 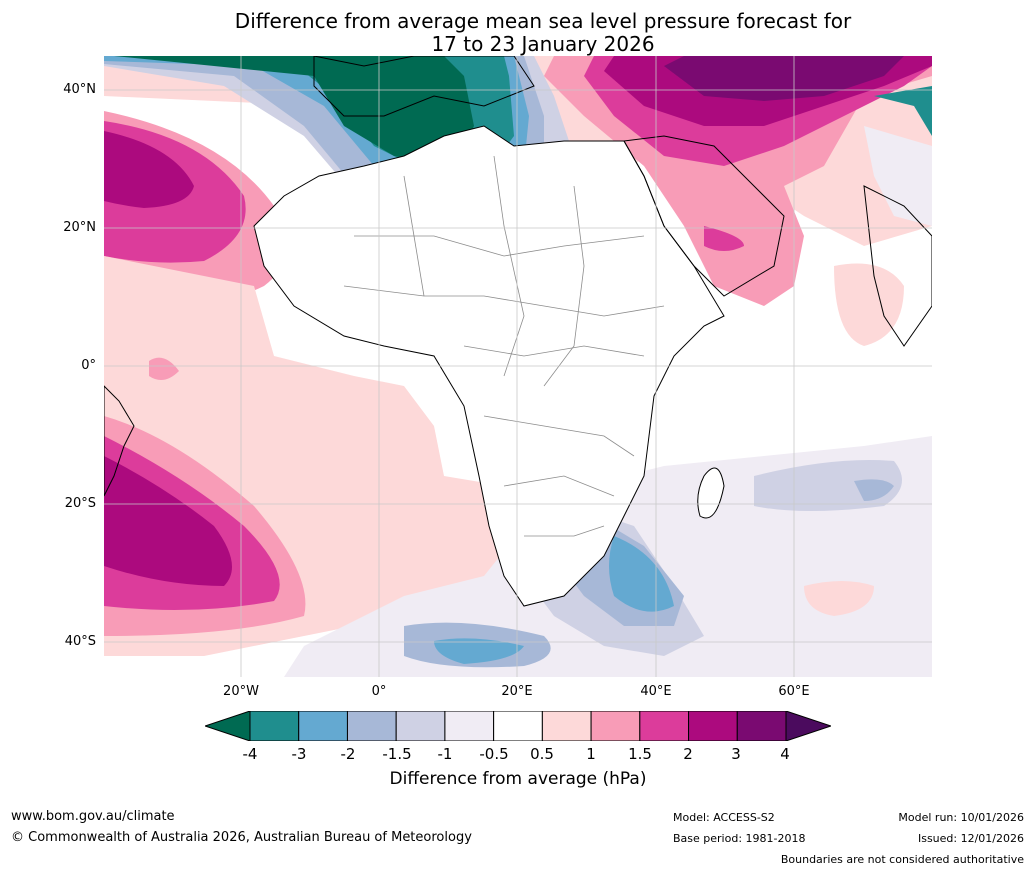 I want to click on anomaly-positive-indian-southeast, so click(x=839, y=598).